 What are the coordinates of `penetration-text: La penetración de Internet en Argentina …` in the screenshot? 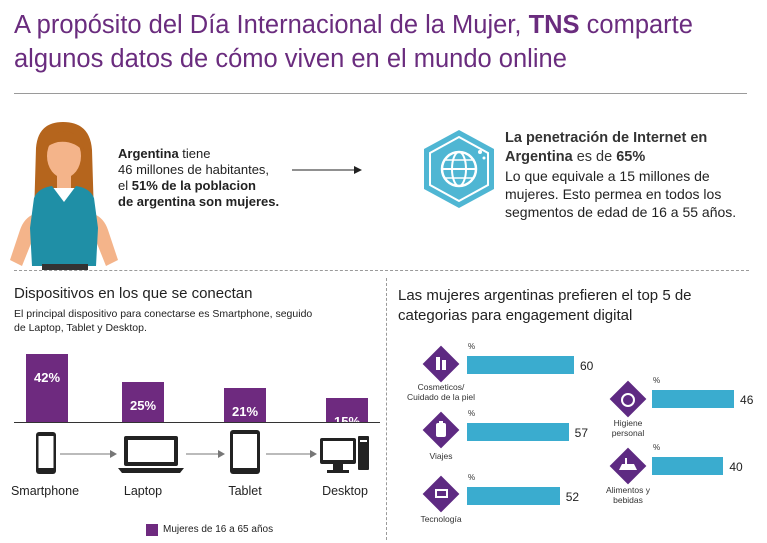 It's located at (621, 175).